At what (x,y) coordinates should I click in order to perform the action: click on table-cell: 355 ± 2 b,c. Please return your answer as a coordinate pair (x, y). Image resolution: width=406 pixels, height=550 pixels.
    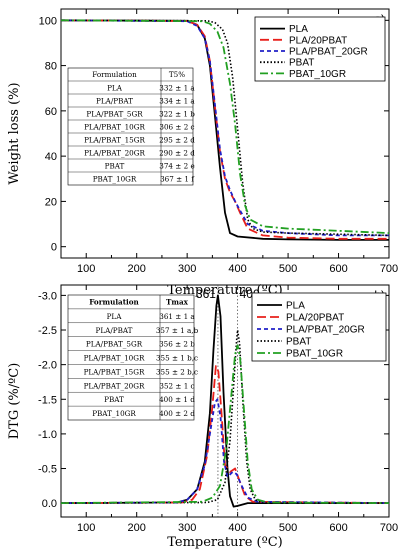
    Looking at the image, I should click on (177, 371).